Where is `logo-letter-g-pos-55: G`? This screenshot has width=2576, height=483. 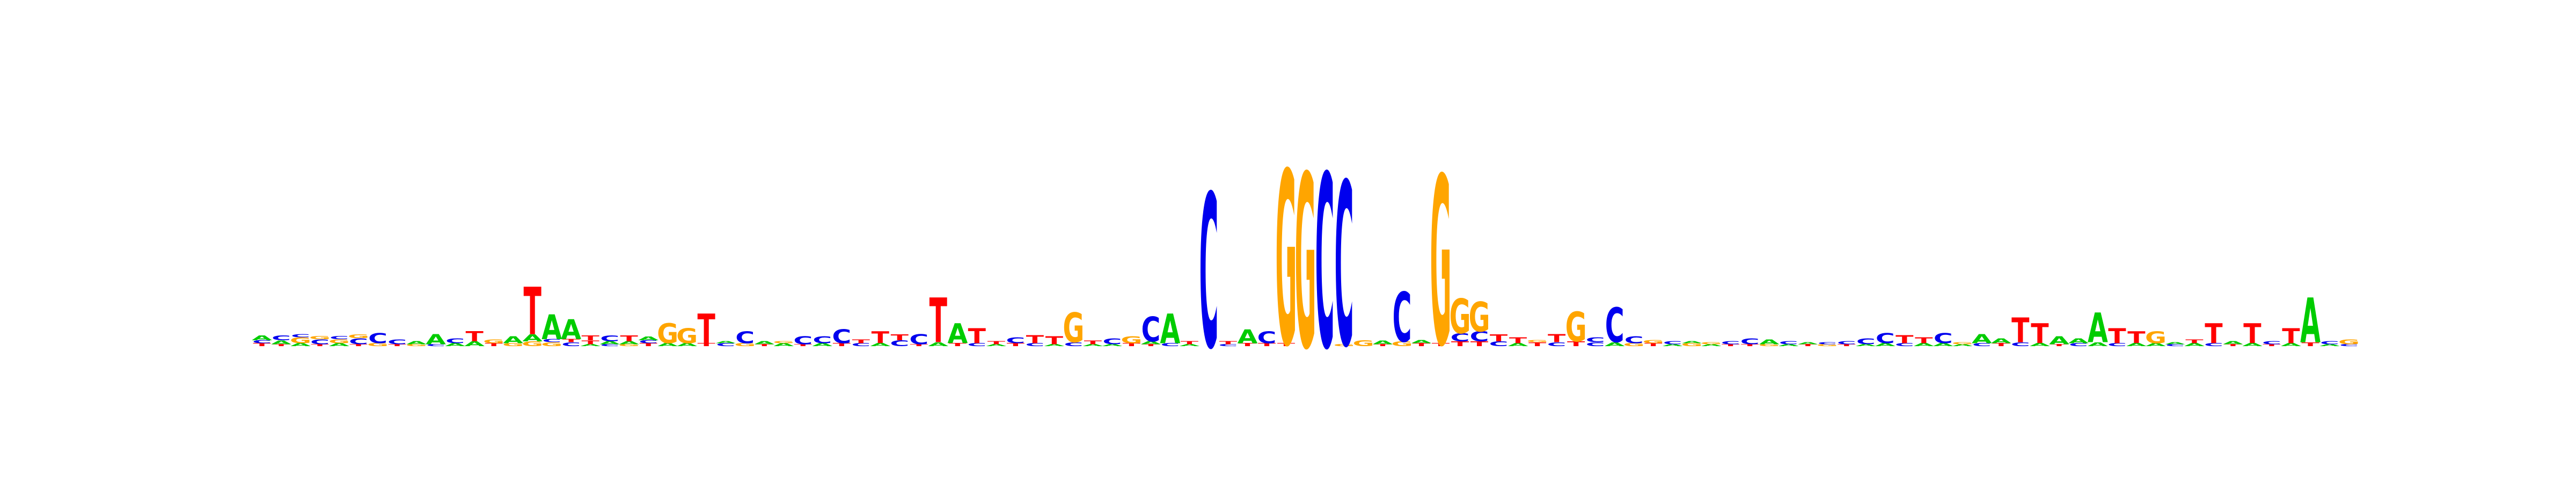 logo-letter-g-pos-55: G is located at coordinates (1305, 264).